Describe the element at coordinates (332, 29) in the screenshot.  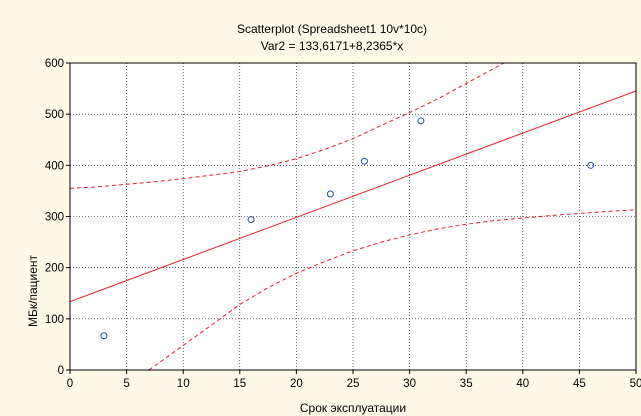
I see `chart-title: Scatterplot (Spreadsheet1 10v*10c)` at that location.